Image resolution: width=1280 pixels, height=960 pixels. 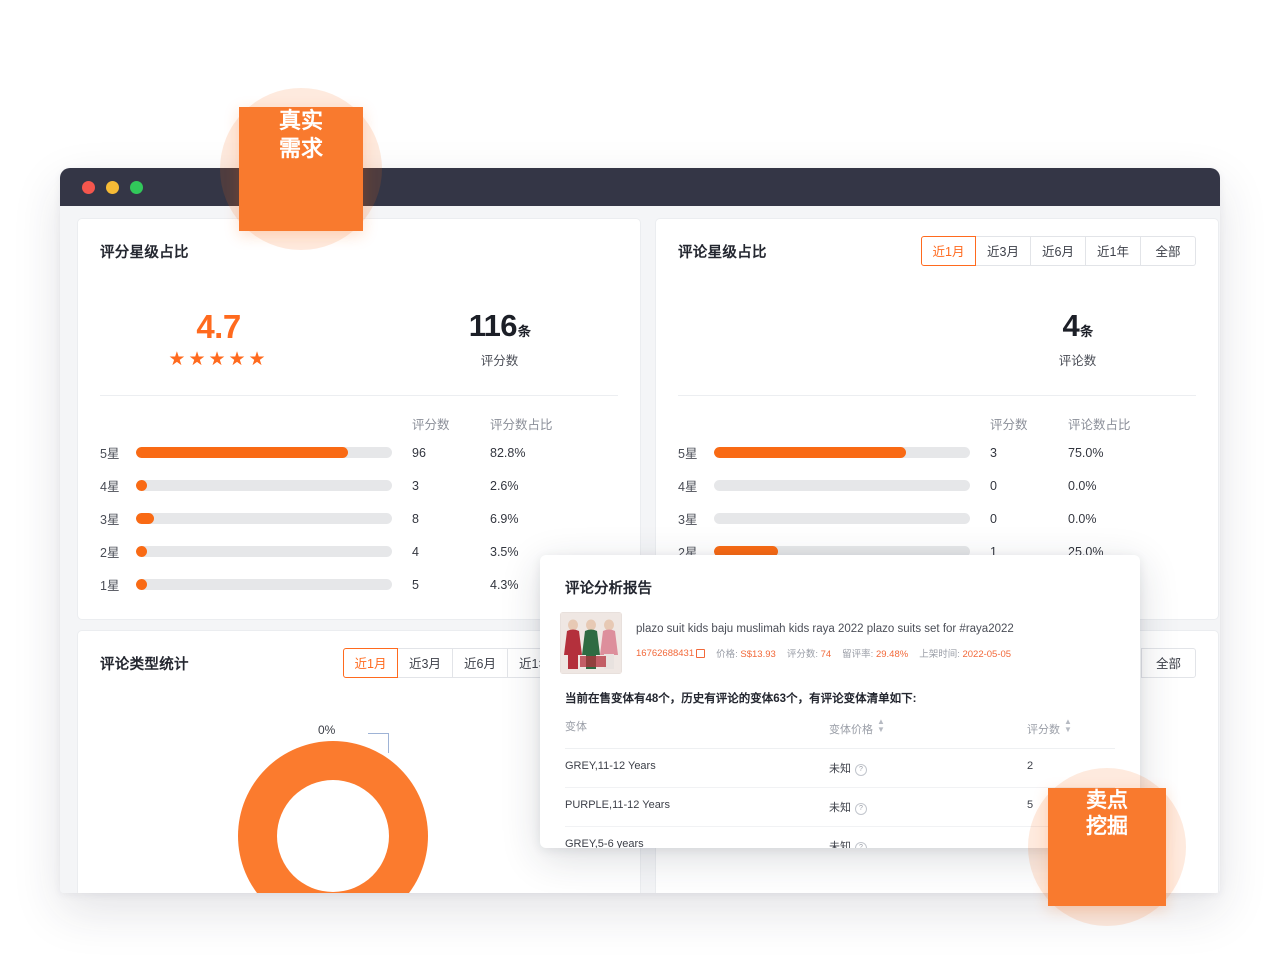 I want to click on count-value: 1, so click(x=993, y=551).